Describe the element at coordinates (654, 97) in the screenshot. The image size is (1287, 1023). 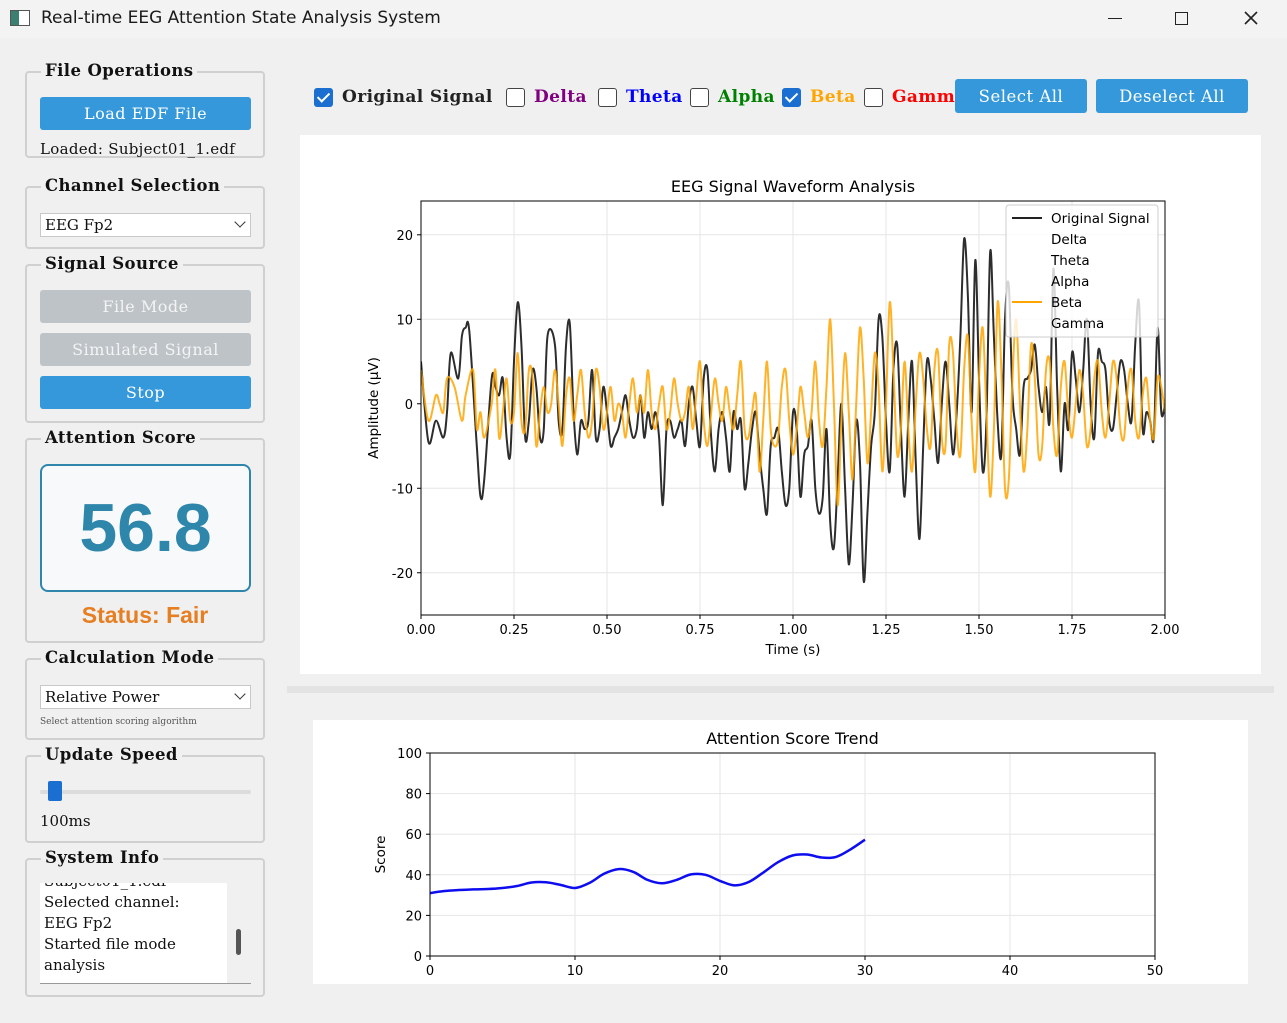
I see `checkbox-label: Theta` at that location.